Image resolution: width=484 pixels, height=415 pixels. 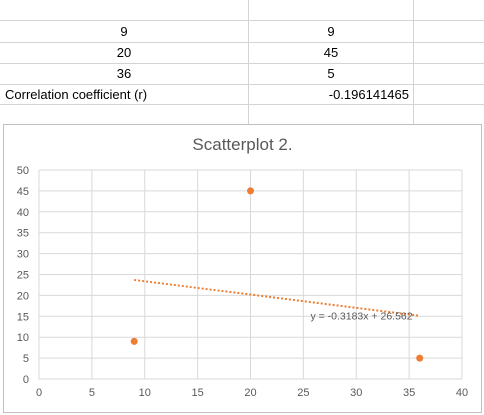 I want to click on y-tick-label: 0, so click(x=26, y=380).